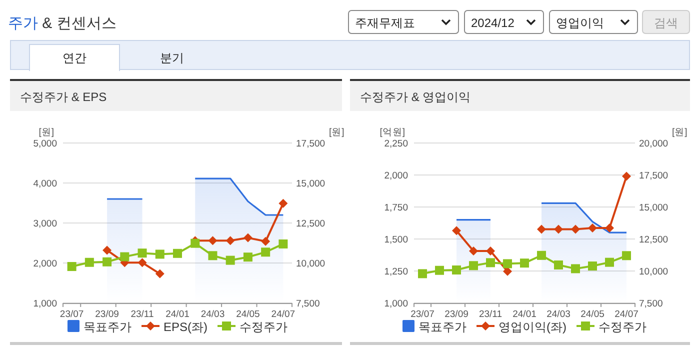 The height and width of the screenshot is (349, 695). I want to click on chart-title: 수정주가 & EPS, so click(63, 97).